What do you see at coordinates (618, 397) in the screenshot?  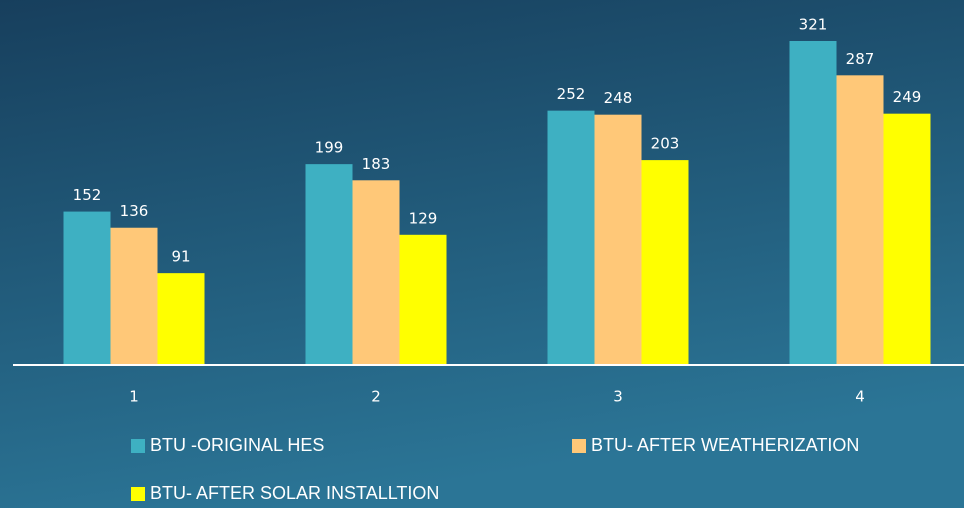 I see `x-tick-label: 3` at bounding box center [618, 397].